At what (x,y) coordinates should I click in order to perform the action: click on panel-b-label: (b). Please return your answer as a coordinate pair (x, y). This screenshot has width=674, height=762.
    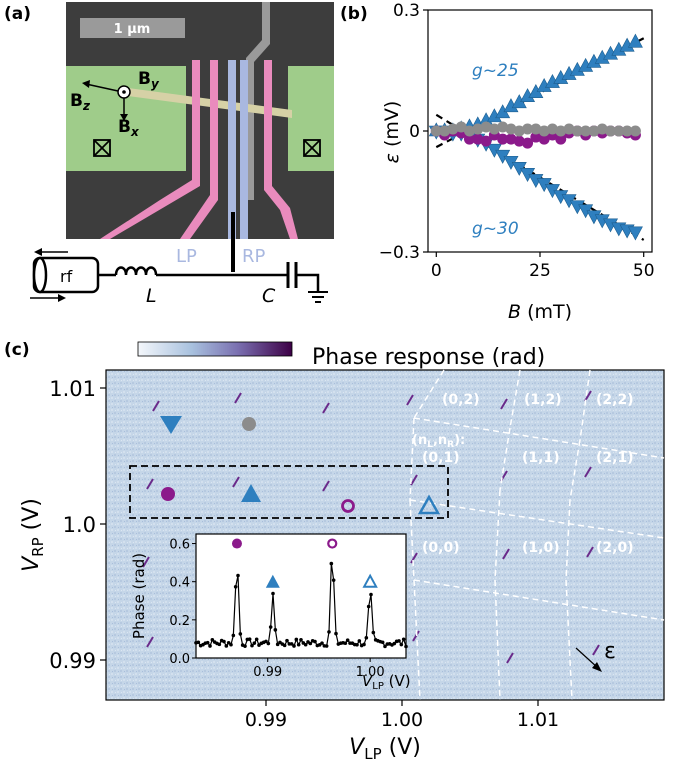
    Looking at the image, I should click on (354, 14).